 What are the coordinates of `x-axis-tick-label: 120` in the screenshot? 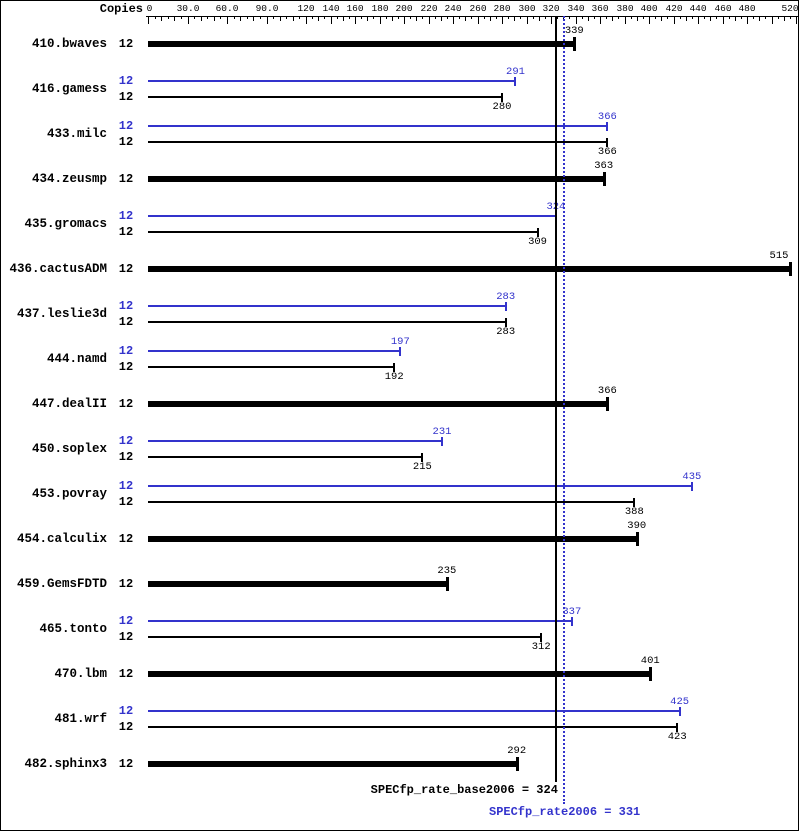 It's located at (306, 8).